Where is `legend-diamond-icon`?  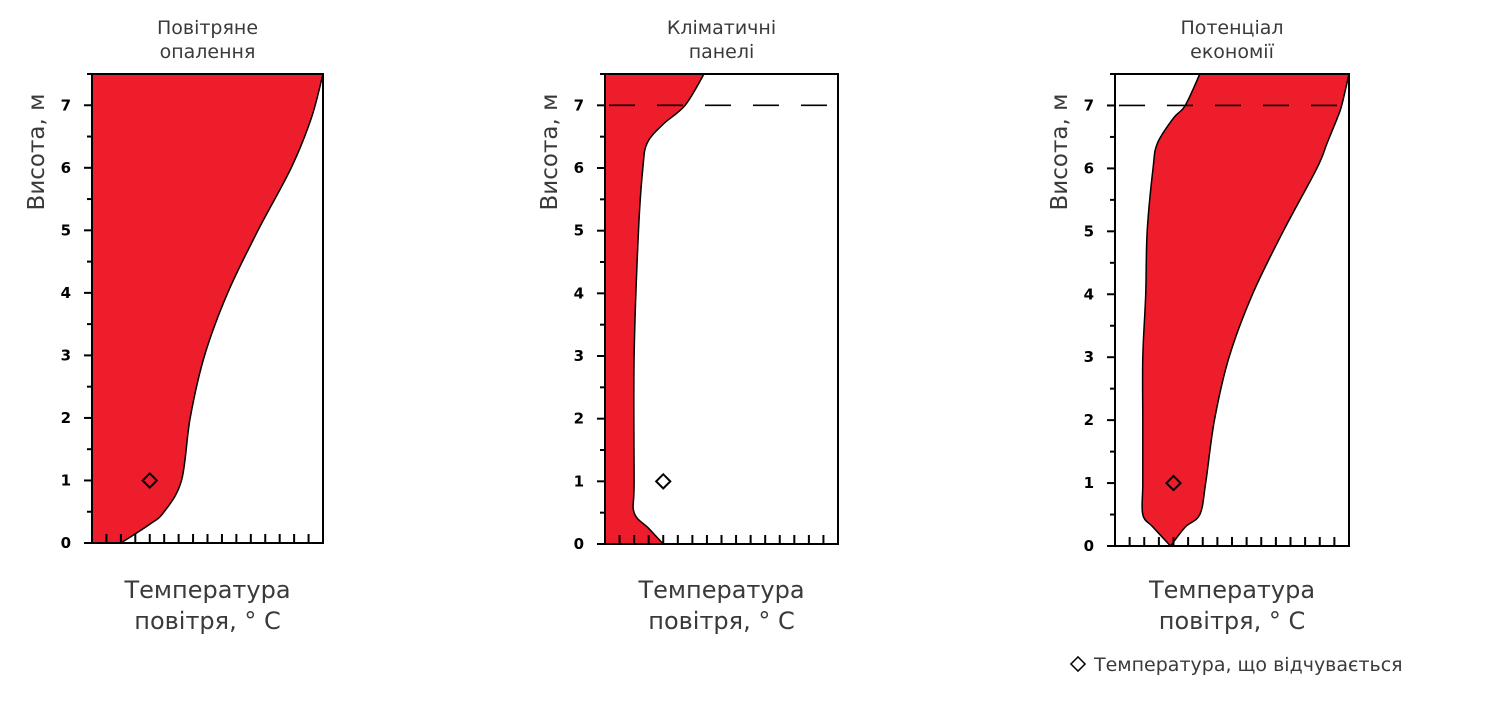
legend-diamond-icon is located at coordinates (1078, 664).